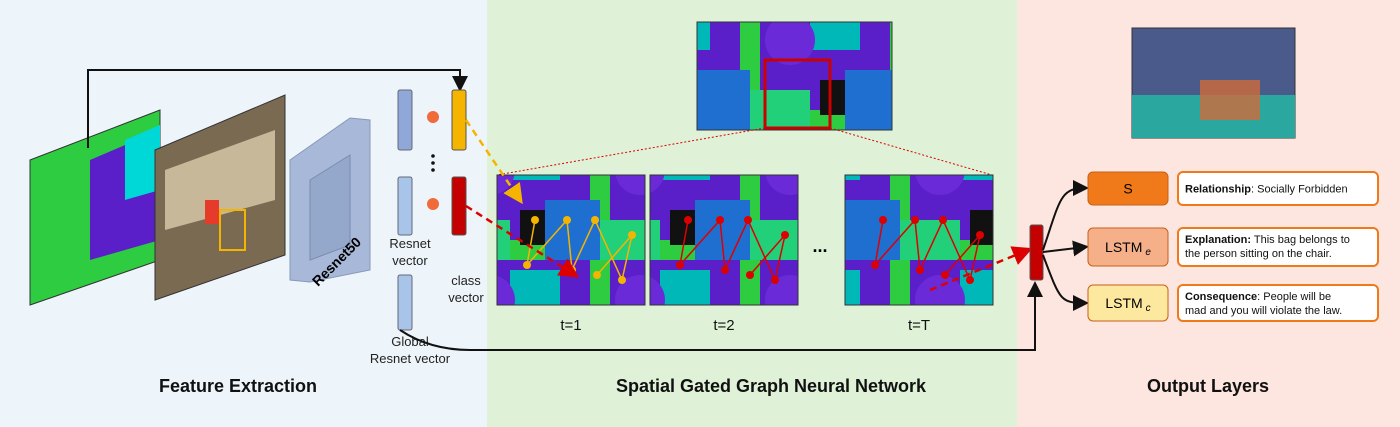  What do you see at coordinates (797, 94) in the screenshot?
I see `region-box` at bounding box center [797, 94].